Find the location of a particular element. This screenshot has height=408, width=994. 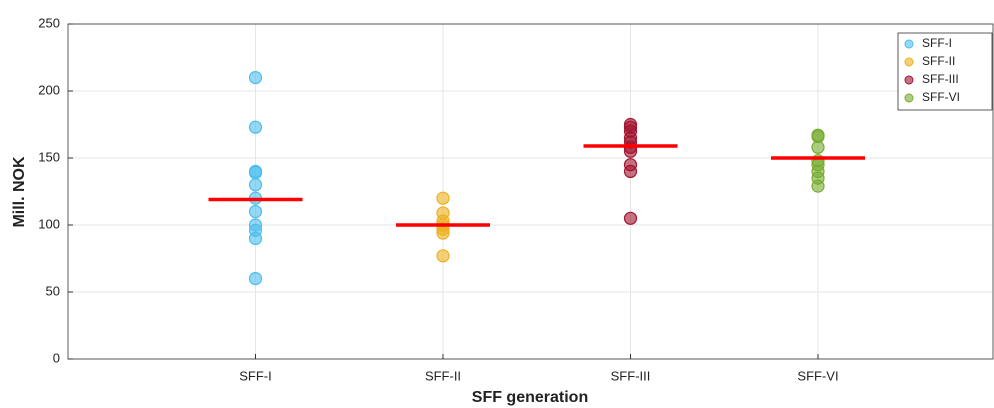

x-tick-label: SFF-II is located at coordinates (443, 375).